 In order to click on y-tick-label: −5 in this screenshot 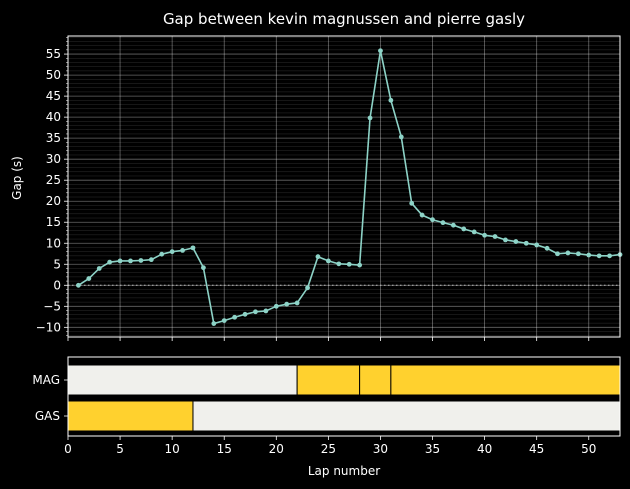, I will do `click(52, 306)`.